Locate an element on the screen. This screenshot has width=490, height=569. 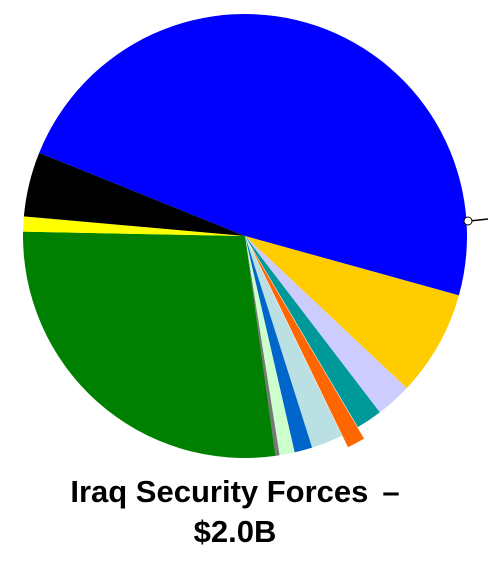
callout-leader-line is located at coordinates (479, 220).